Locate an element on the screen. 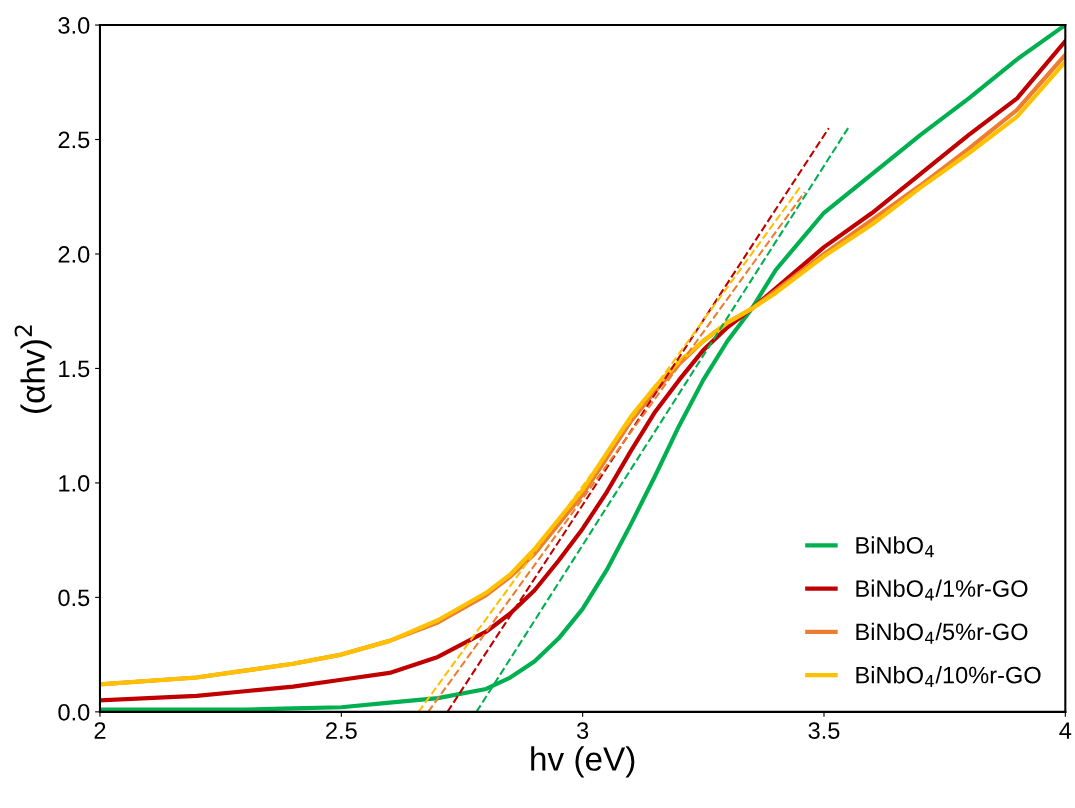  x-tick-label: 3.5 is located at coordinates (824, 730).